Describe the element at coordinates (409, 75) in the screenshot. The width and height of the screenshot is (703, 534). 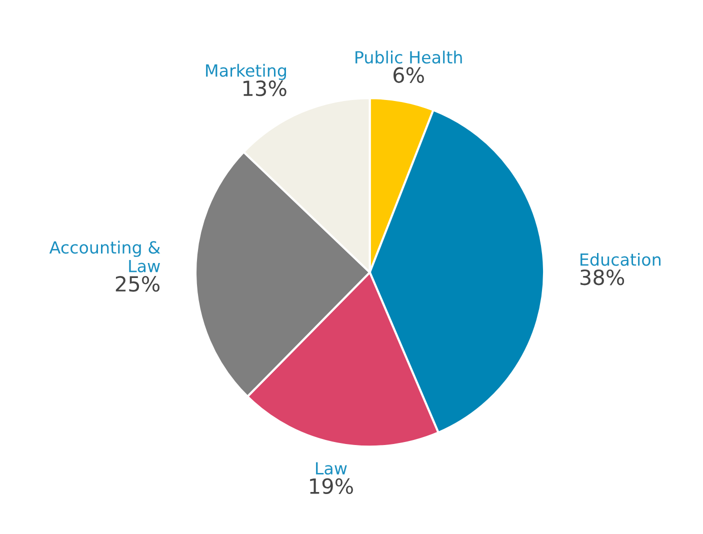
I see `data-label: 6%` at that location.